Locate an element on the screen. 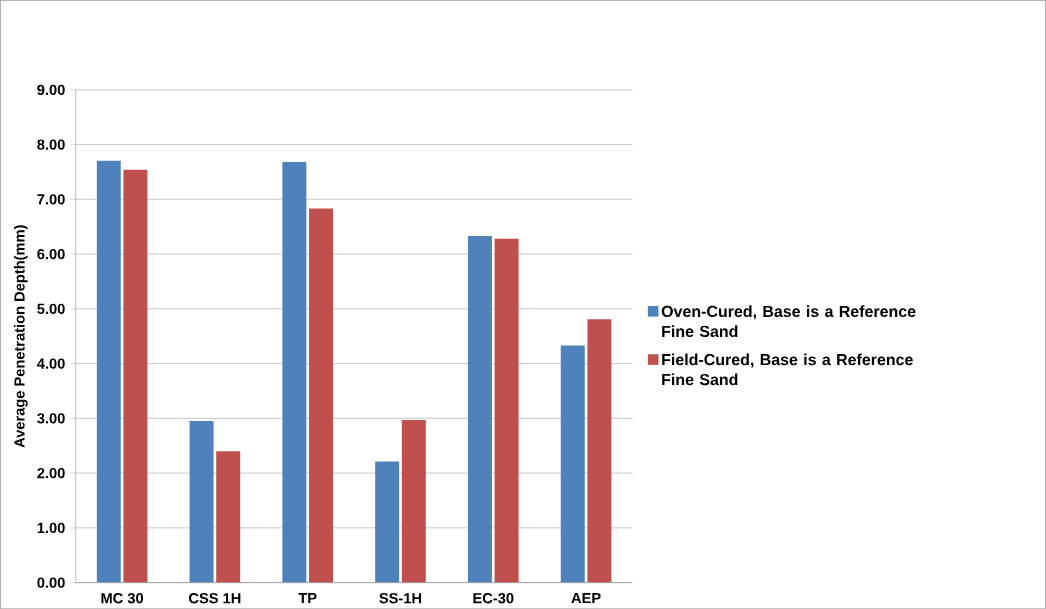  x-tick-label: TP is located at coordinates (307, 597).